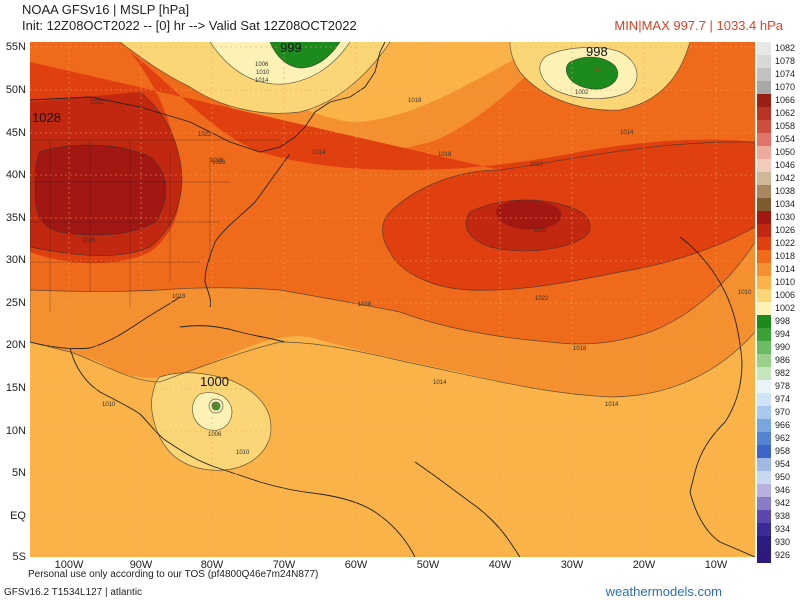 The image size is (800, 600). I want to click on lat-label: 15N, so click(15, 388).